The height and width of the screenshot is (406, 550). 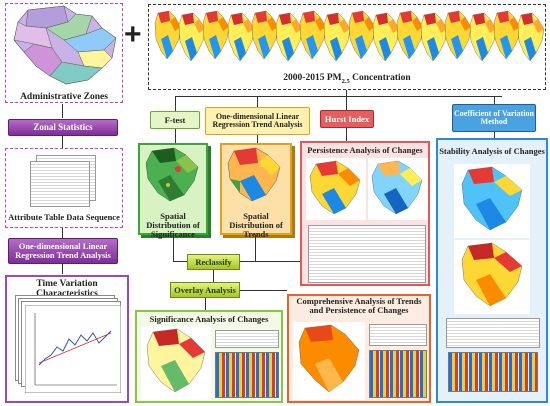 What do you see at coordinates (175, 120) in the screenshot?
I see `ftest-method: F-test` at bounding box center [175, 120].